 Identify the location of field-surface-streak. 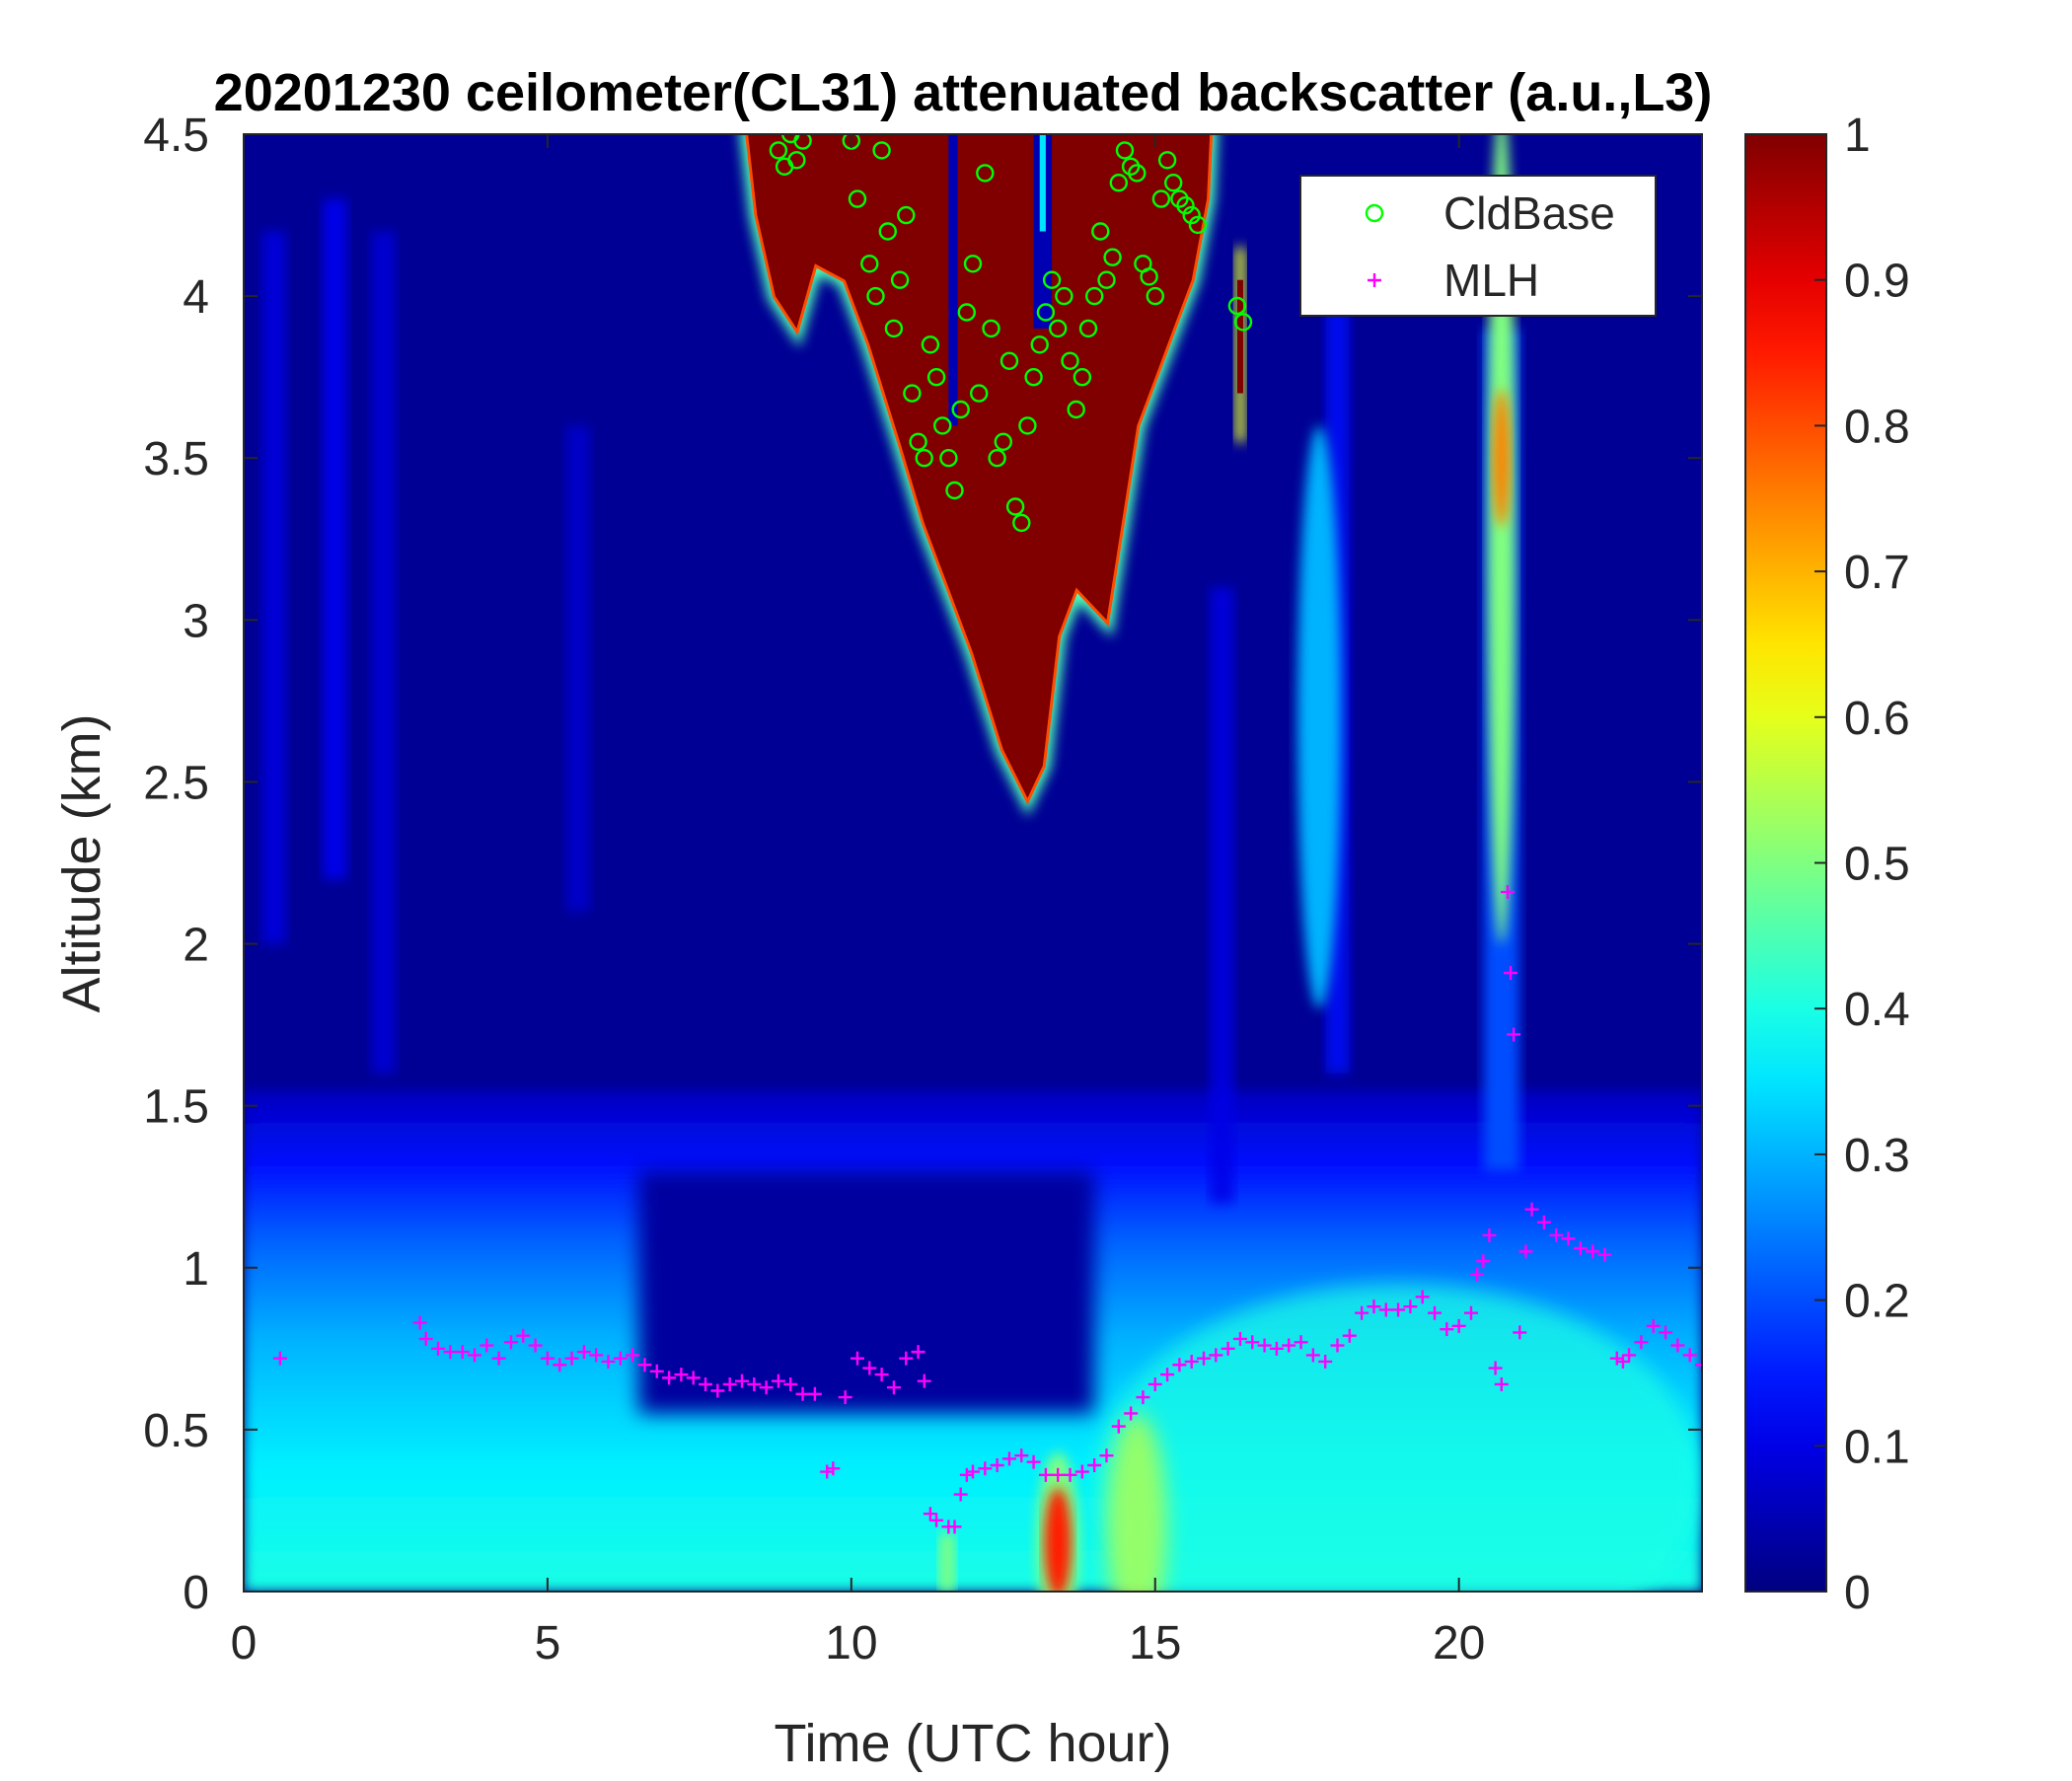
(947, 1562).